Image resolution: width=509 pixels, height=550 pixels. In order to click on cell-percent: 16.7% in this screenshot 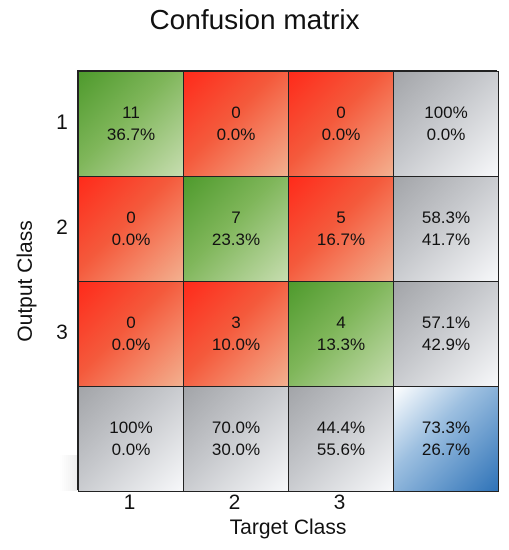, I will do `click(341, 239)`.